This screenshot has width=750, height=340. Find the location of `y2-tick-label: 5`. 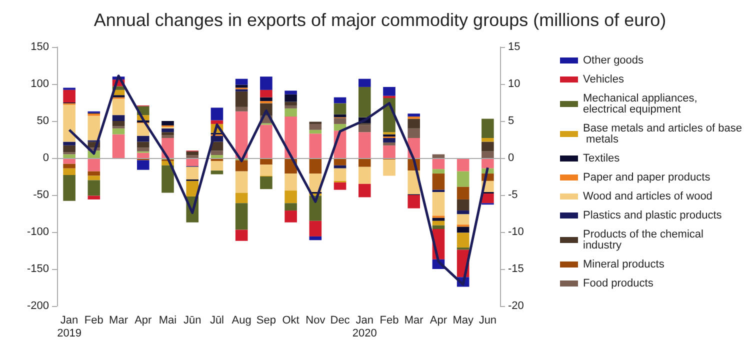

y2-tick-label: 5 is located at coordinates (511, 121).